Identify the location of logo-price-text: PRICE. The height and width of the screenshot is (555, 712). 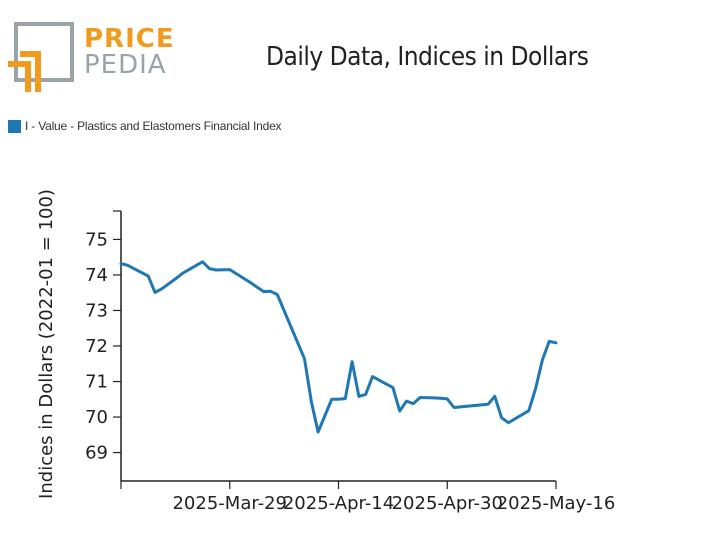
(129, 39).